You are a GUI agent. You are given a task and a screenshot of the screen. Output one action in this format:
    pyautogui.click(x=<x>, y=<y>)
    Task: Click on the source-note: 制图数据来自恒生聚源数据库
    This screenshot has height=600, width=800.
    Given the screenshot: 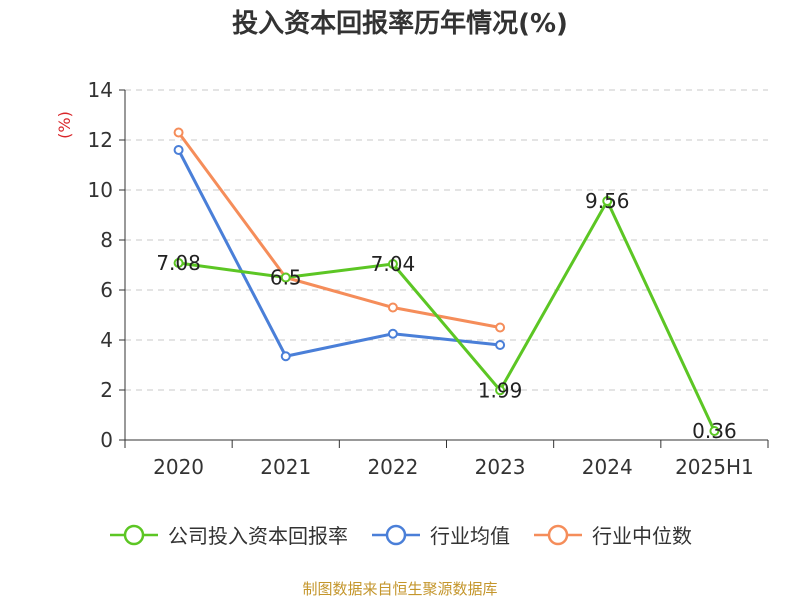 What is the action you would take?
    pyautogui.click(x=400, y=589)
    